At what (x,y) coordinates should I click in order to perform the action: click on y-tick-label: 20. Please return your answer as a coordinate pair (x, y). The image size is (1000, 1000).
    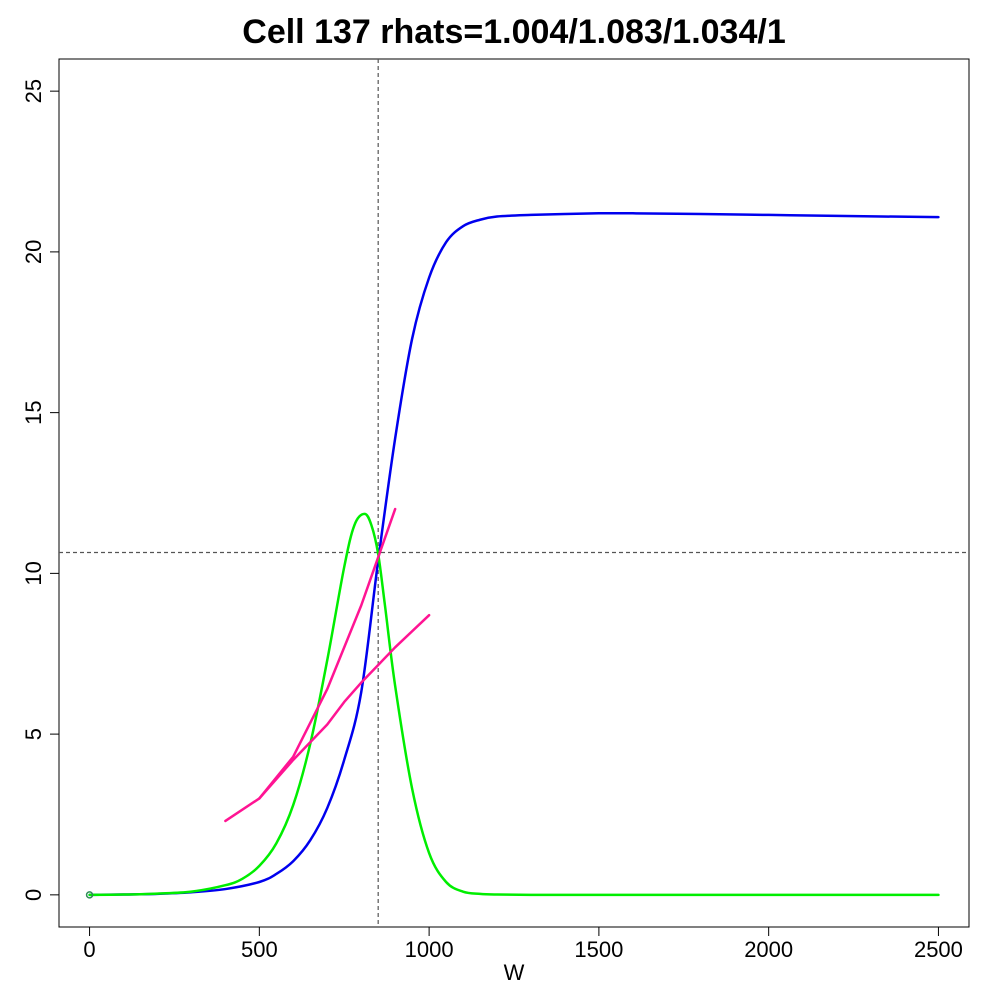
    Looking at the image, I should click on (33, 252).